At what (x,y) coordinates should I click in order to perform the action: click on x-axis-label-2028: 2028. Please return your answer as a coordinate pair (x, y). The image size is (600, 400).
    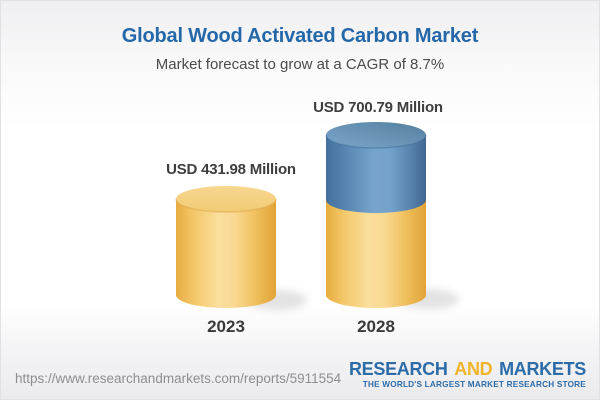
    Looking at the image, I should click on (376, 326).